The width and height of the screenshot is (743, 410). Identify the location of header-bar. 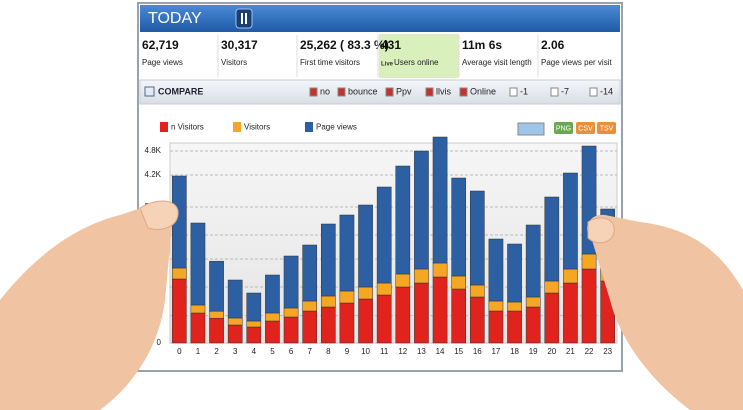
(380, 18).